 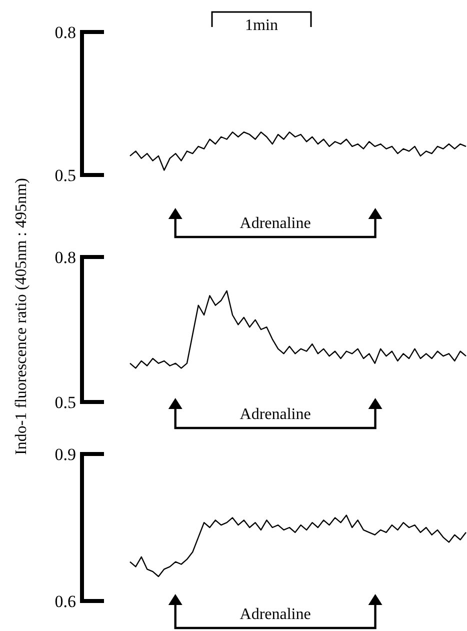 What do you see at coordinates (21, 316) in the screenshot?
I see `y-axis-title: Indo-1 fluorescence ratio (405nm : 495nm)` at bounding box center [21, 316].